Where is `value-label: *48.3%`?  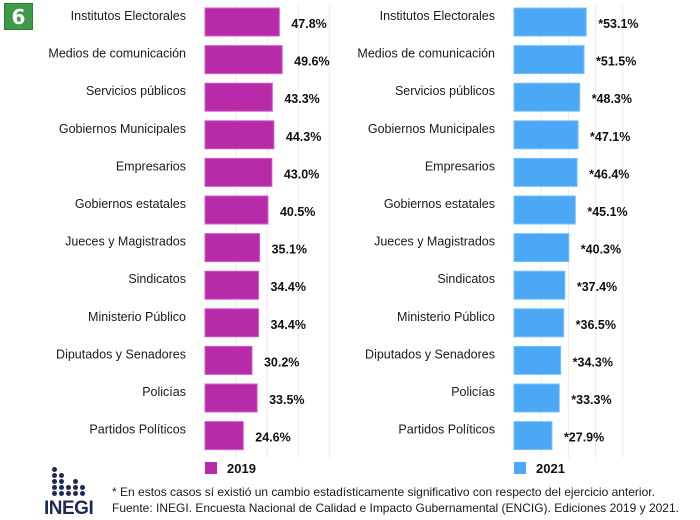
value-label: *48.3% is located at coordinates (612, 99).